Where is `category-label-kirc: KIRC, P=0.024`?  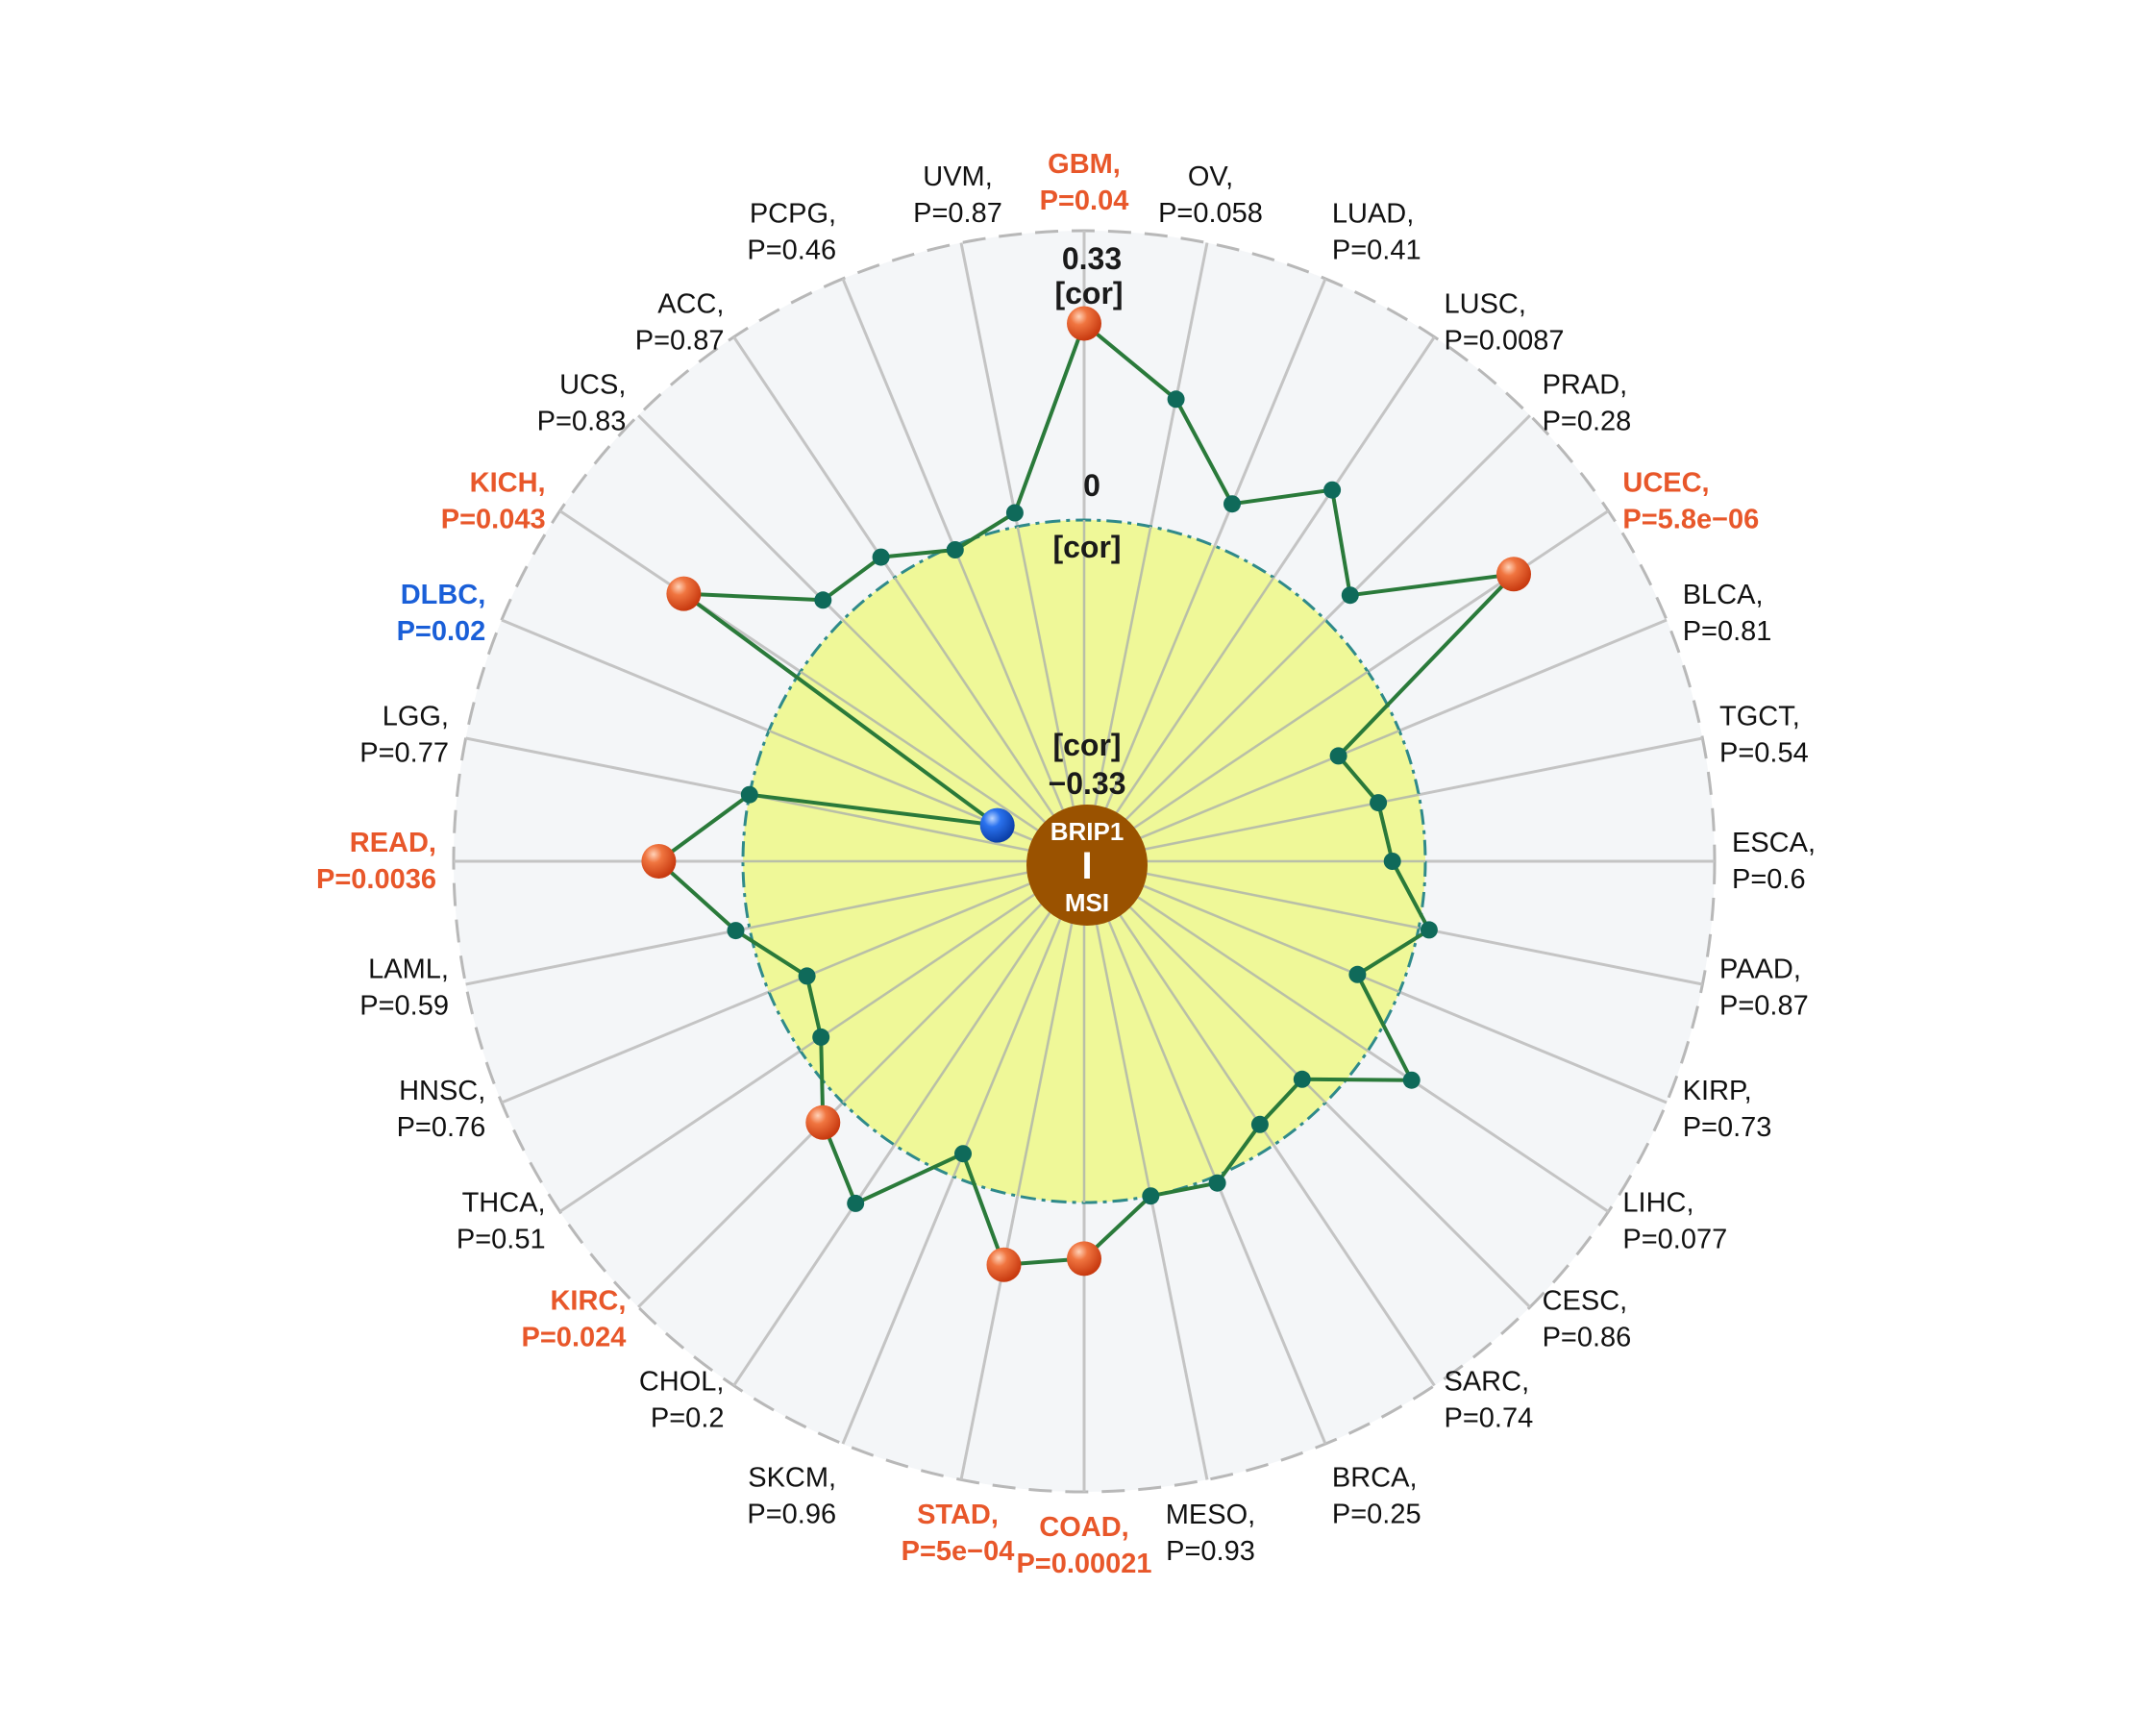
category-label-kirc: KIRC, P=0.024 is located at coordinates (574, 1319).